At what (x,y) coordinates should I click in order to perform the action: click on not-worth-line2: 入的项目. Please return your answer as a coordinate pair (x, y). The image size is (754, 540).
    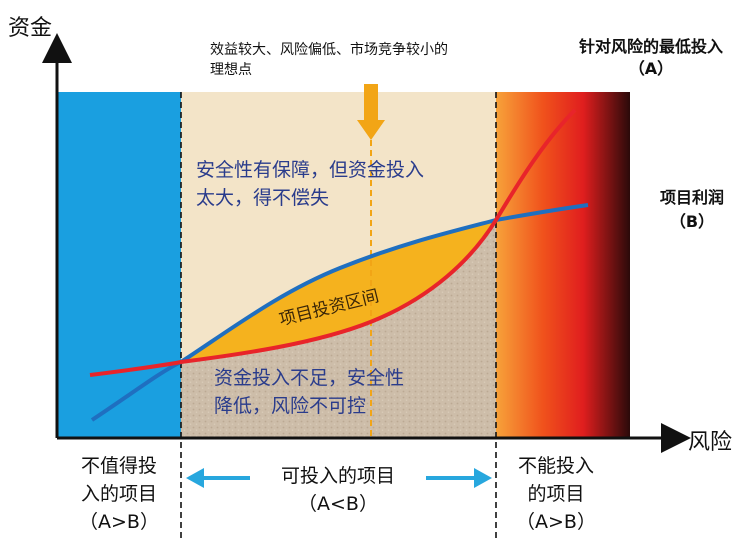
    Looking at the image, I should click on (118, 494).